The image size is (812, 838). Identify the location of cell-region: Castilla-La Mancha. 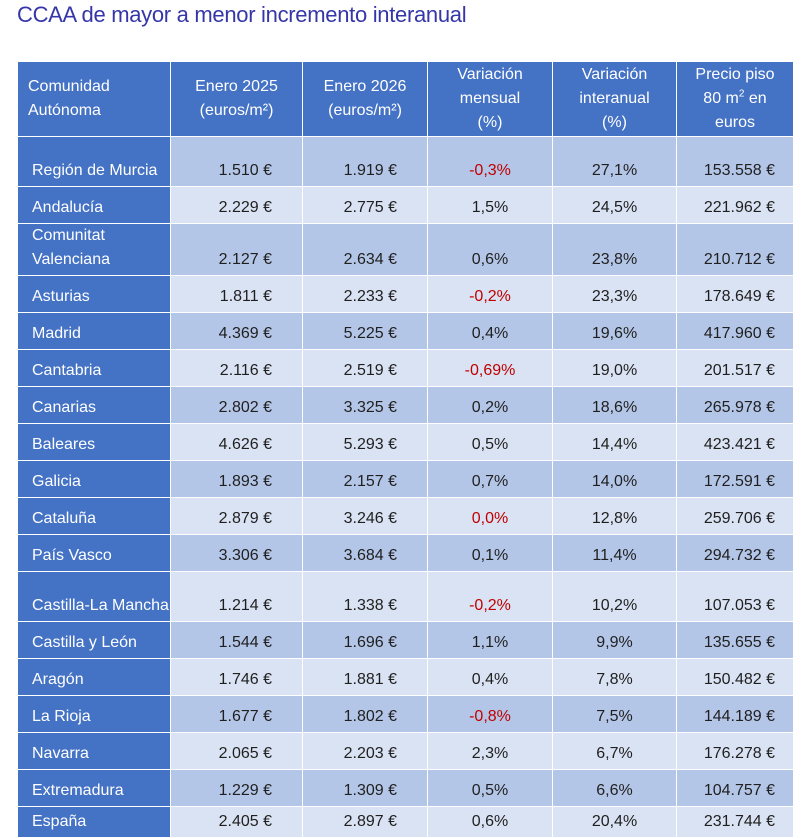
(94, 596).